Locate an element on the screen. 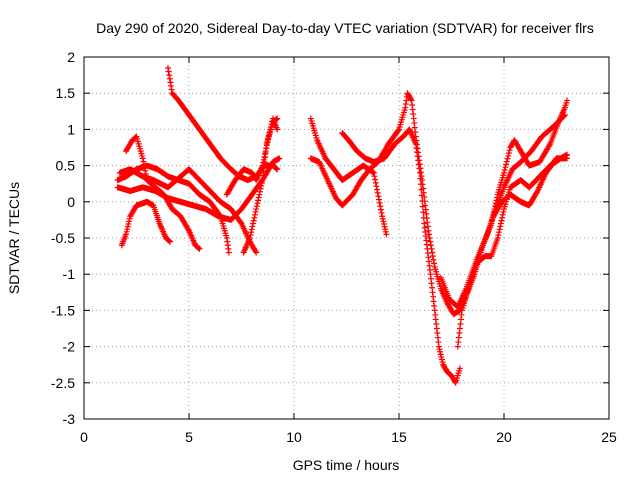 The image size is (640, 480). y-tick-label: 0 is located at coordinates (71, 202).